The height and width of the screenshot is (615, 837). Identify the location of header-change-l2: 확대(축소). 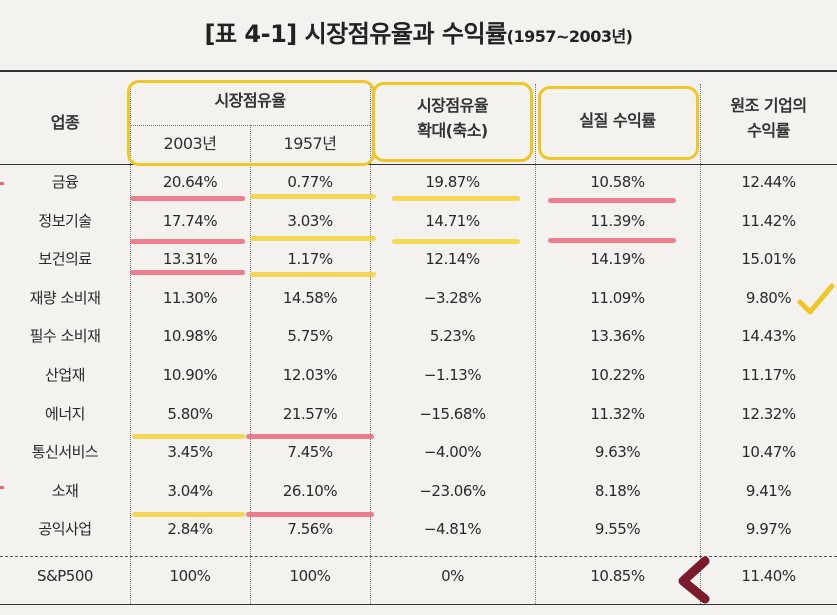
(452, 130).